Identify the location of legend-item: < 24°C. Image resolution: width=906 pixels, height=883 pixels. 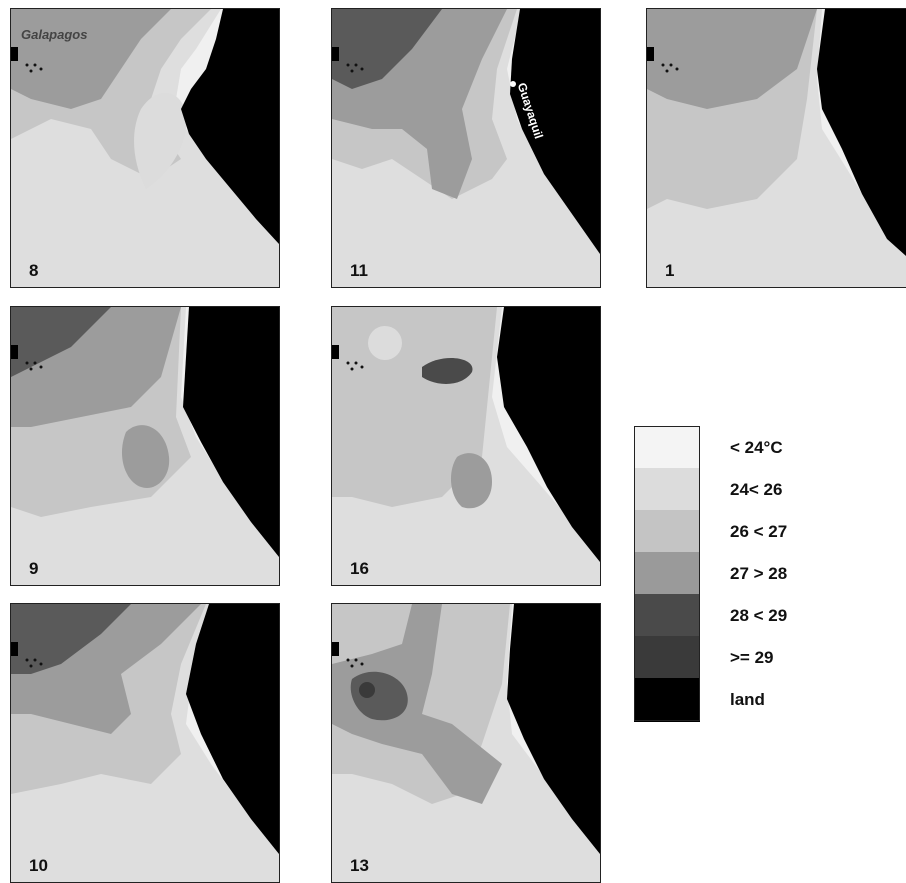
(770, 448).